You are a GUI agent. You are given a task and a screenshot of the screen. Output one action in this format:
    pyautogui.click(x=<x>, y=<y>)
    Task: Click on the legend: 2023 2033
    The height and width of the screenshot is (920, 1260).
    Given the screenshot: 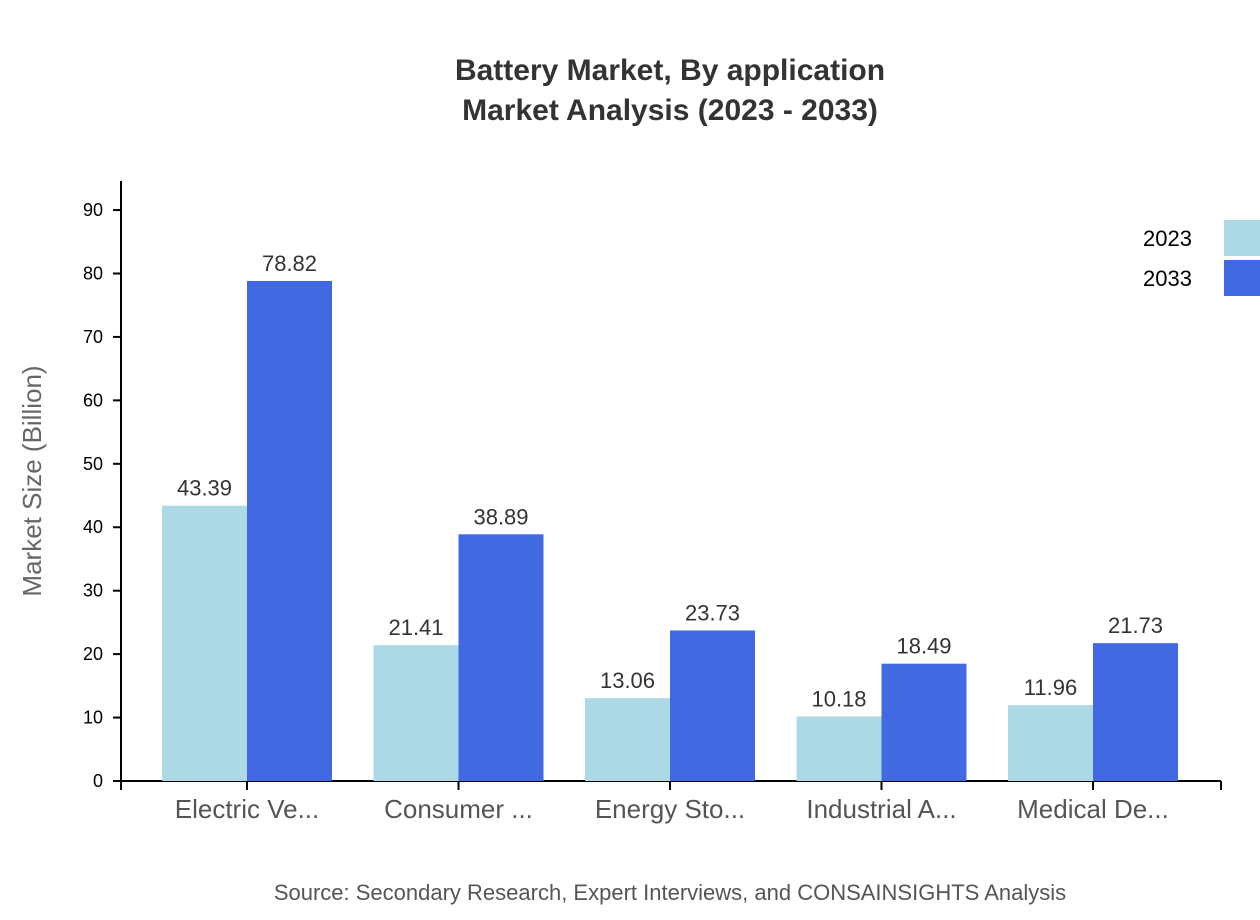 What is the action you would take?
    pyautogui.click(x=1201, y=258)
    